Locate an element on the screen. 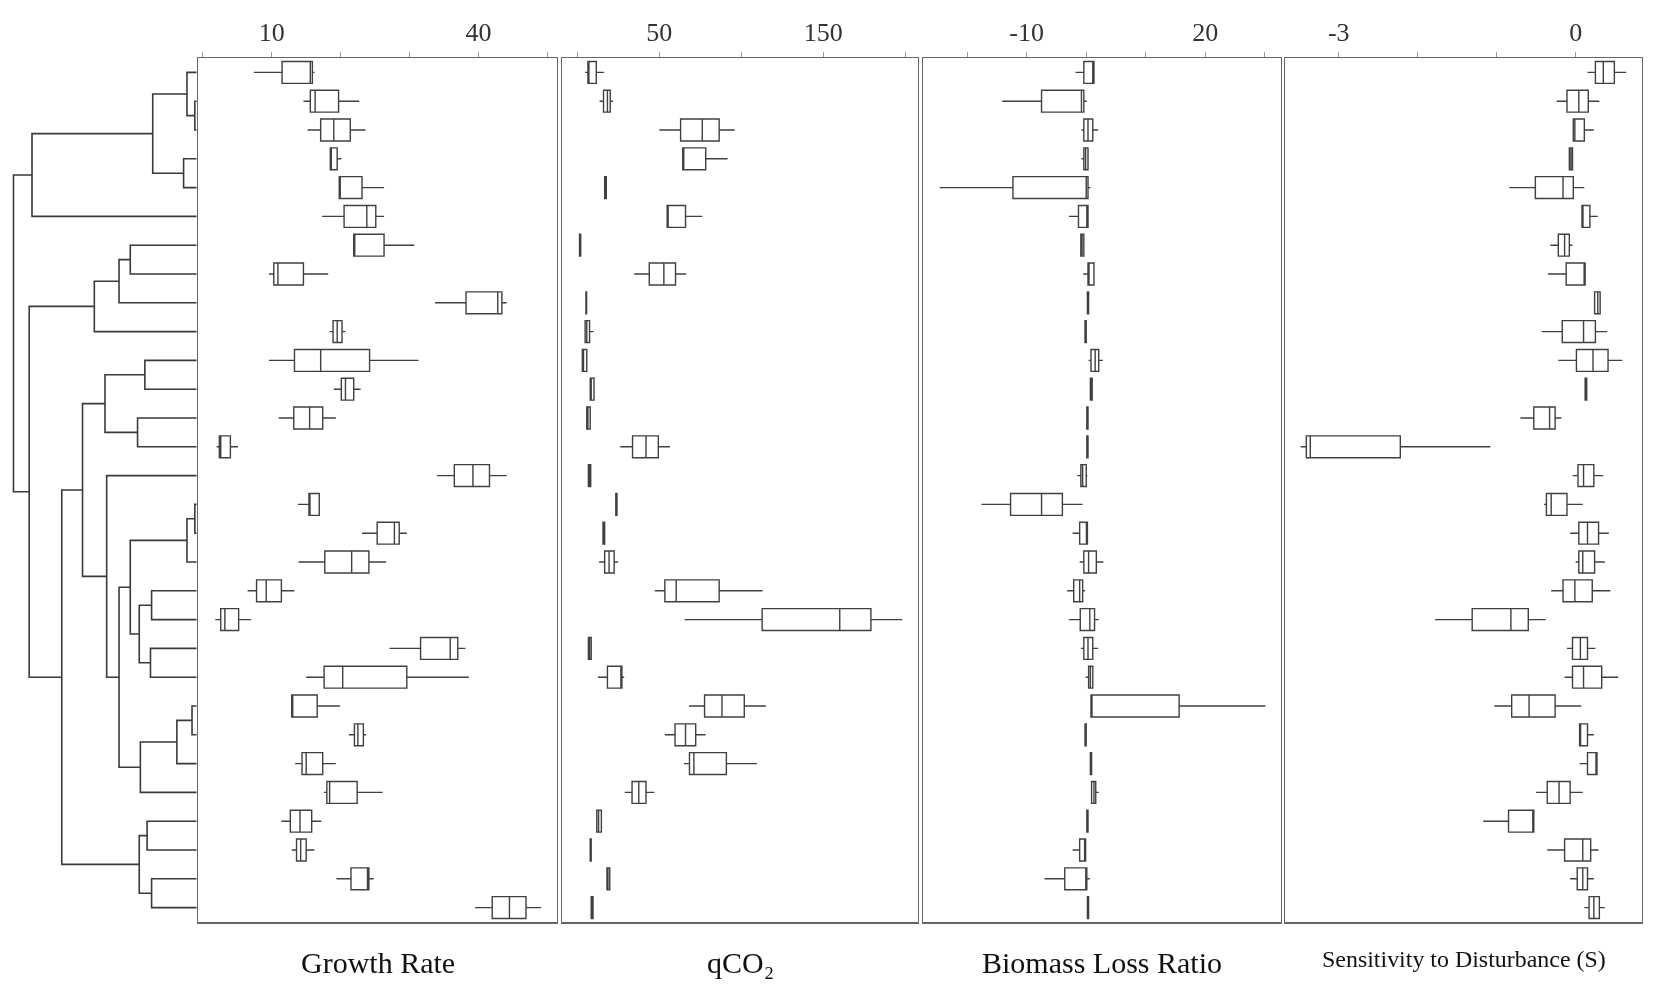 The height and width of the screenshot is (995, 1668). x-axis-title: qCO₂ is located at coordinates (741, 962).